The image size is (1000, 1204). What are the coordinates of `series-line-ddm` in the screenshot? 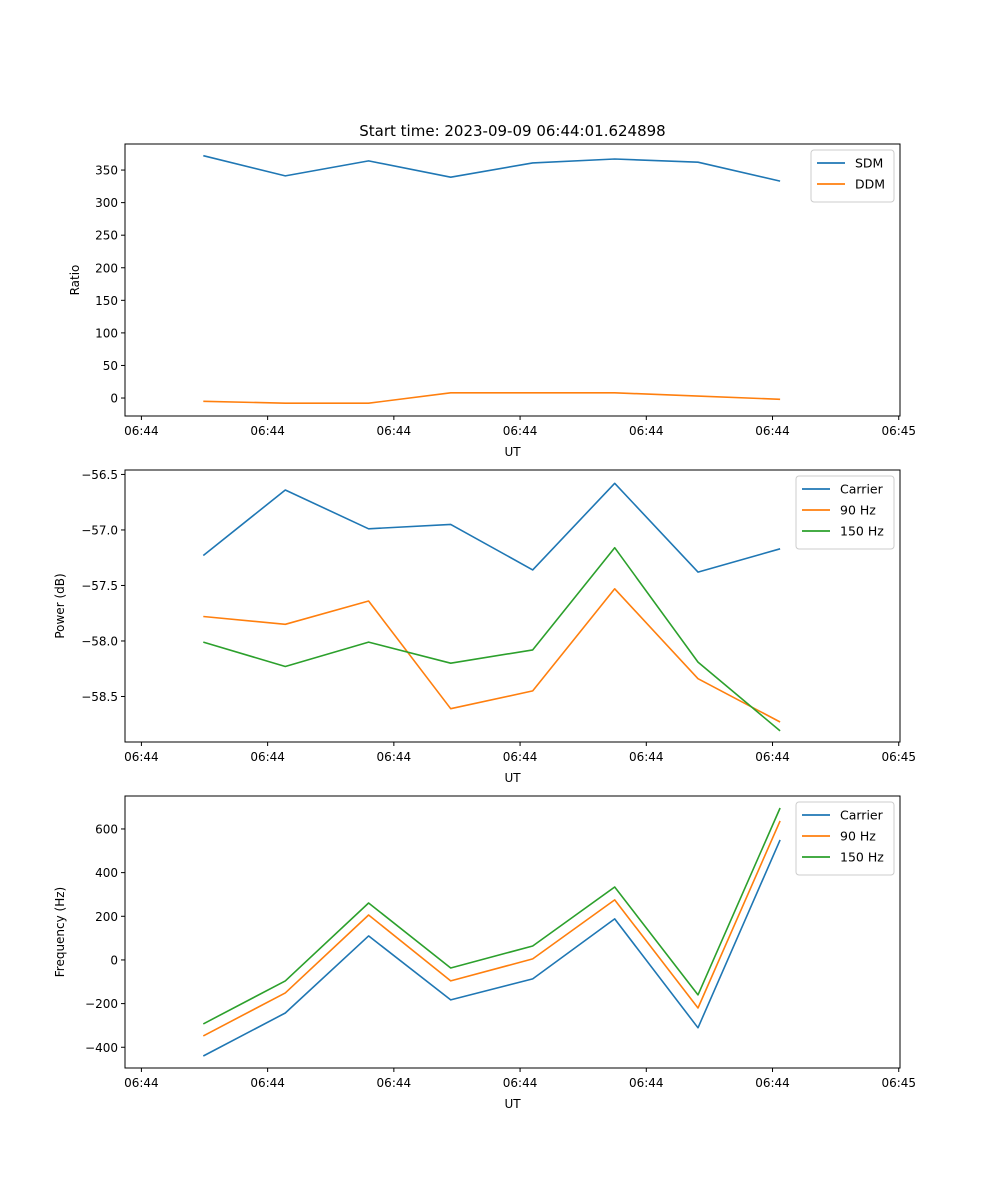 It's located at (492, 398).